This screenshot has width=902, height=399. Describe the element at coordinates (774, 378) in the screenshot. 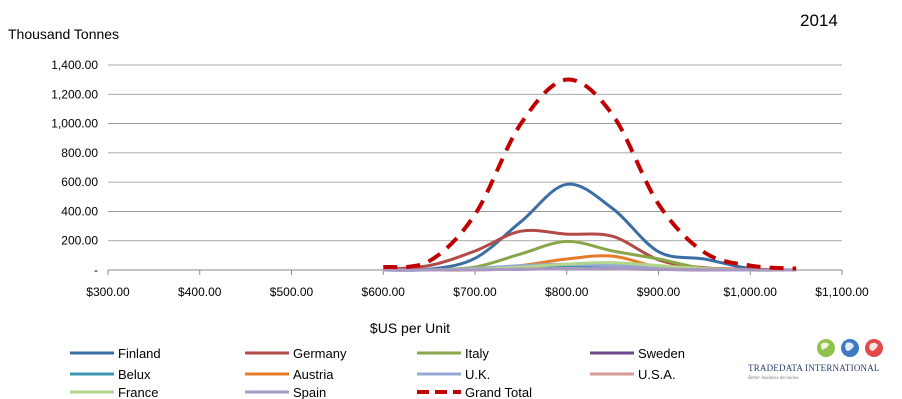

I see `logo-tagline: Better business decisions.` at that location.